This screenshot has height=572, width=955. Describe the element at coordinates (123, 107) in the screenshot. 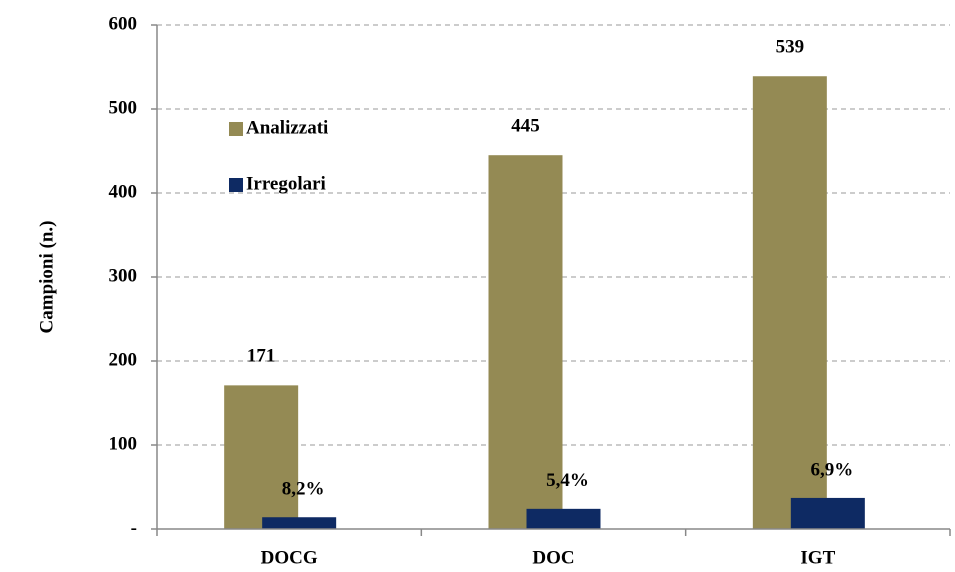

I see `y-tick-label: 500` at that location.